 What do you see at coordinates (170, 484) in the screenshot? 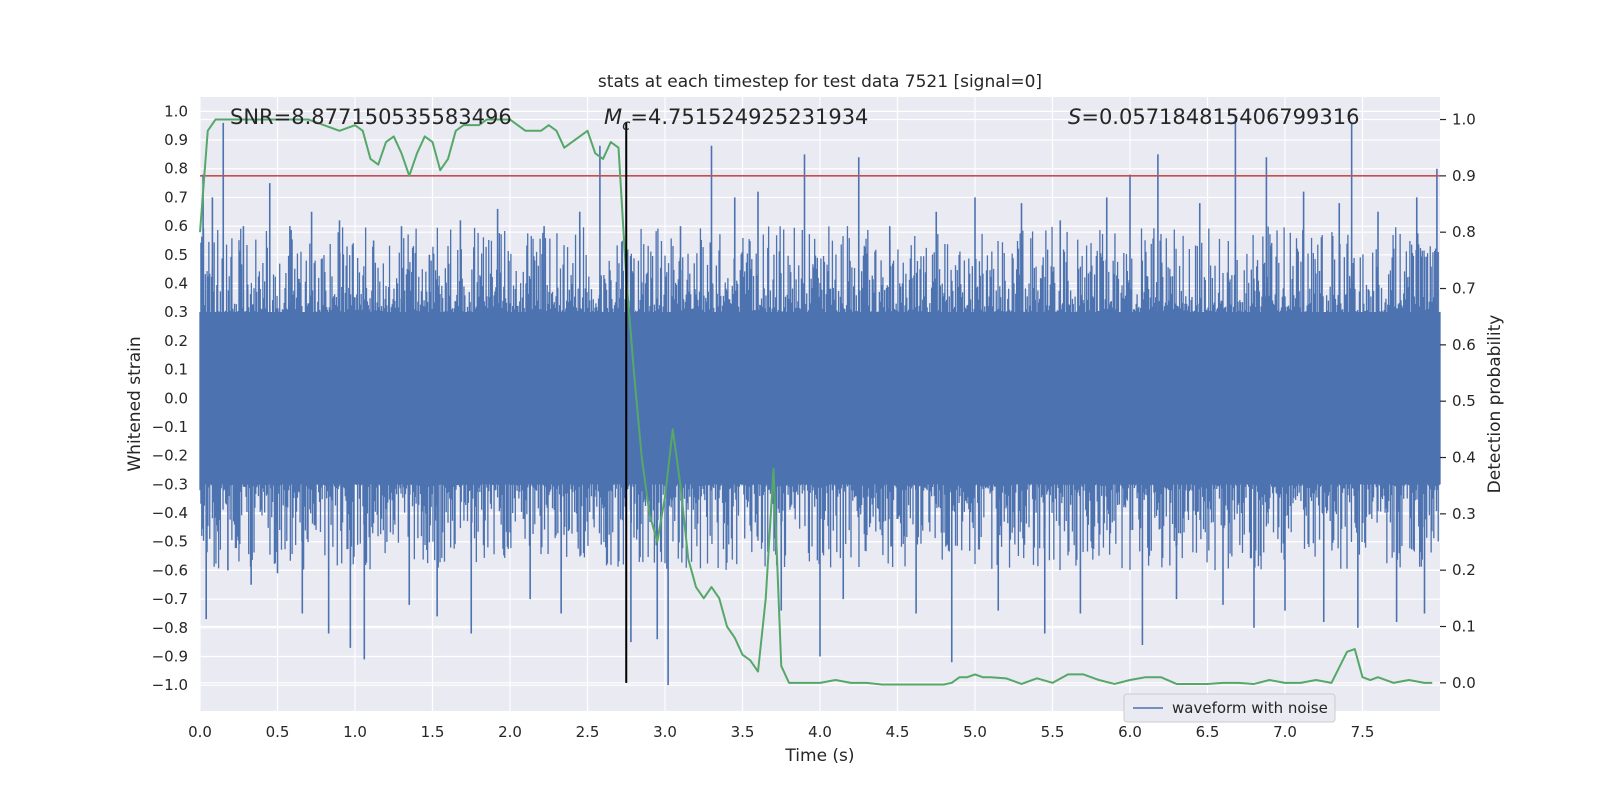
I see `y-left-tick-label: −0.3` at bounding box center [170, 484].